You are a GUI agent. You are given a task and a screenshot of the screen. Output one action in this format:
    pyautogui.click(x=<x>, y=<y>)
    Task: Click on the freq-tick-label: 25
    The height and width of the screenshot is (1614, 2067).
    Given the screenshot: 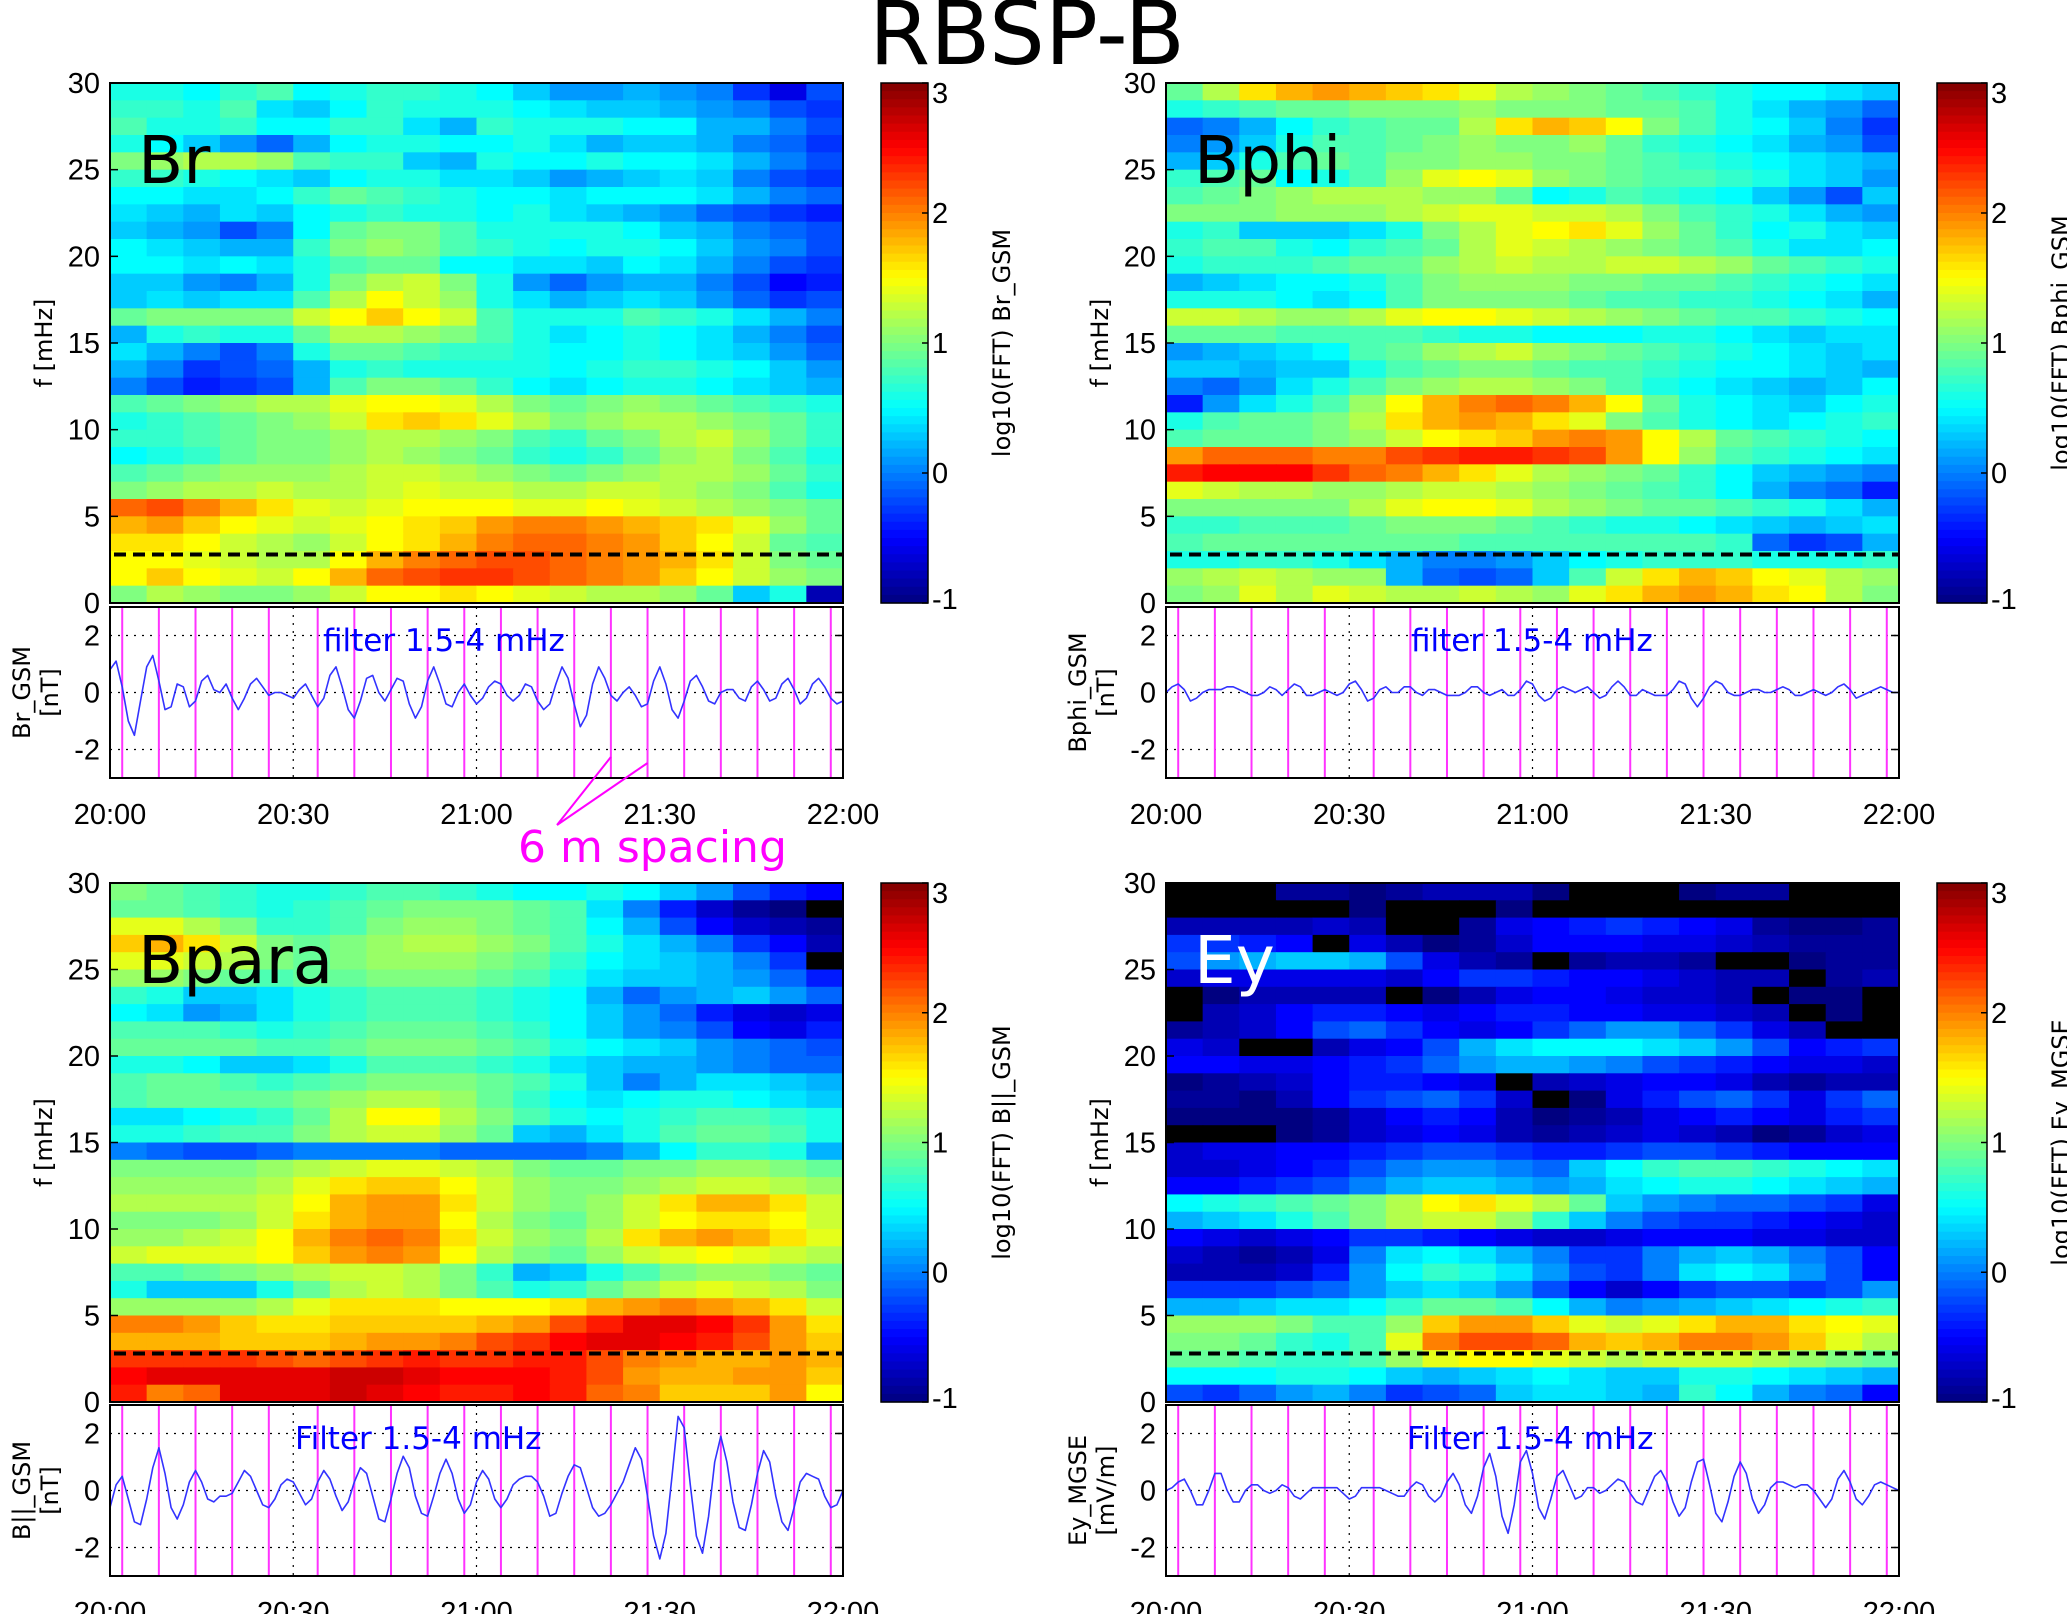 What is the action you would take?
    pyautogui.click(x=1140, y=171)
    